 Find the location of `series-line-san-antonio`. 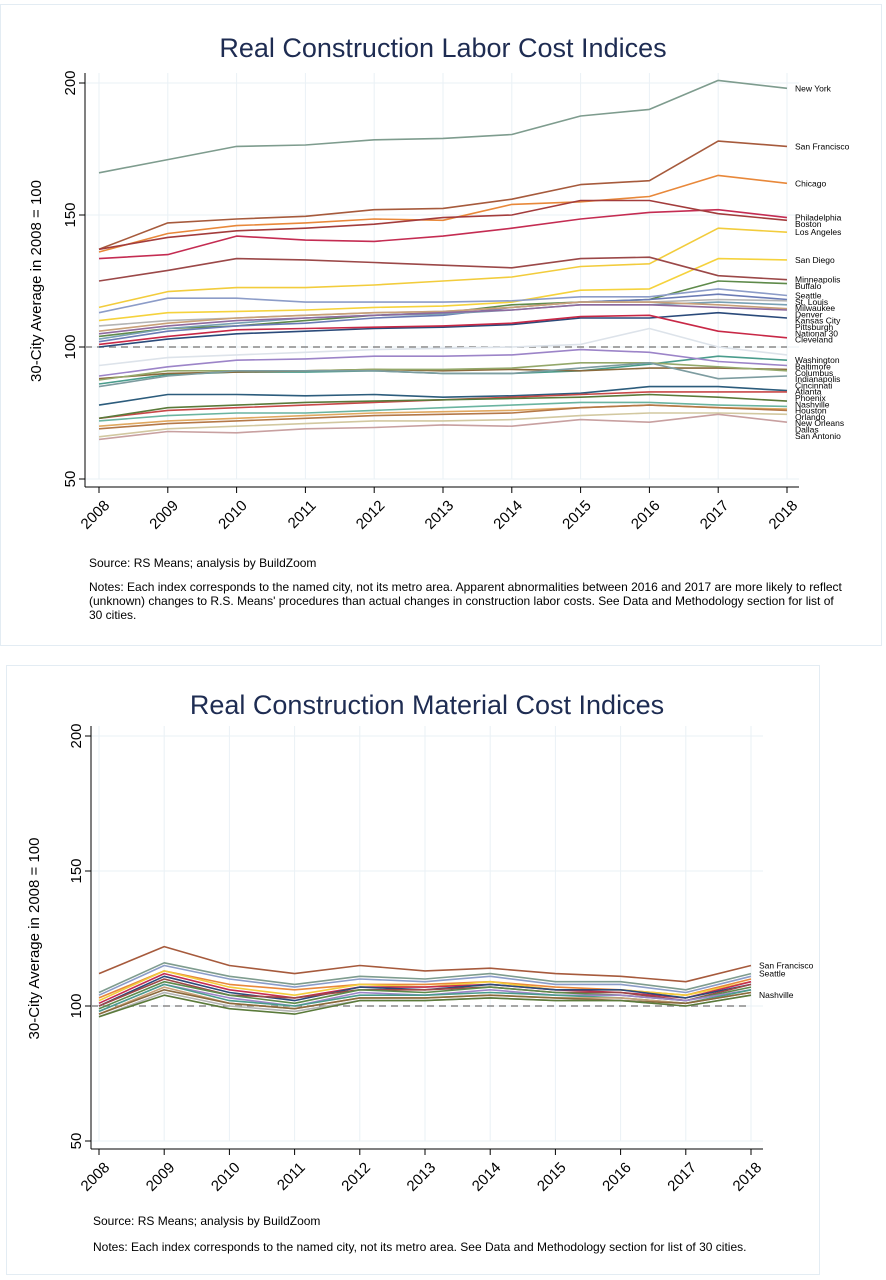

series-line-san-antonio is located at coordinates (443, 427).